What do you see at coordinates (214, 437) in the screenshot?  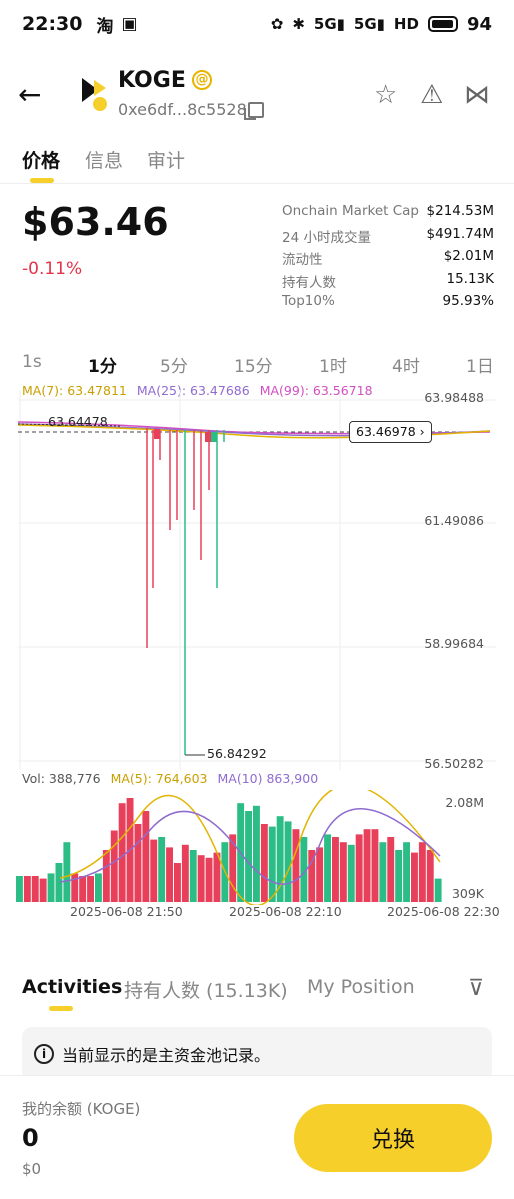 I see `candle-body` at bounding box center [214, 437].